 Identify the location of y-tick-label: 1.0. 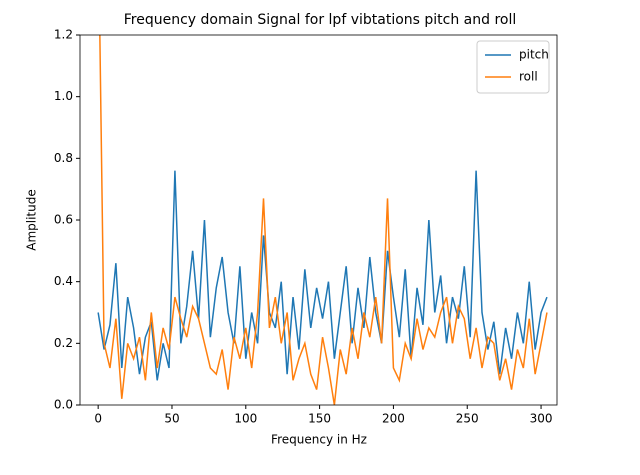
(63, 96).